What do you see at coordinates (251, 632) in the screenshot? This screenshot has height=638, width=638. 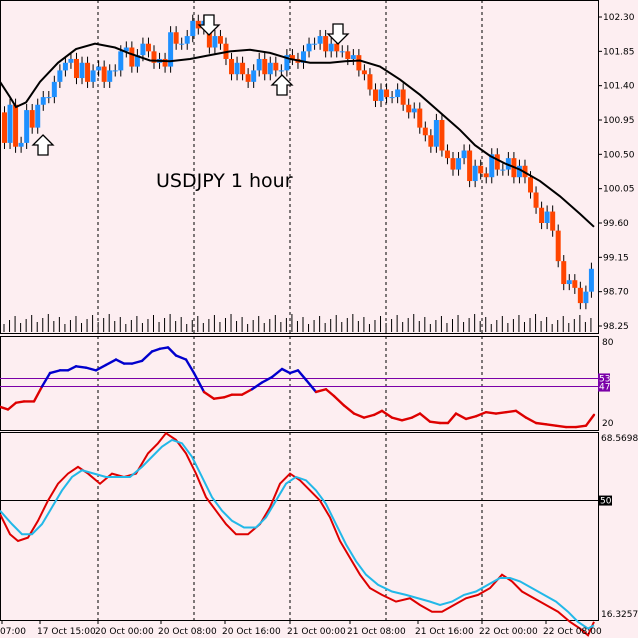 I see `time-tick-label: 20 Oct 16:00` at bounding box center [251, 632].